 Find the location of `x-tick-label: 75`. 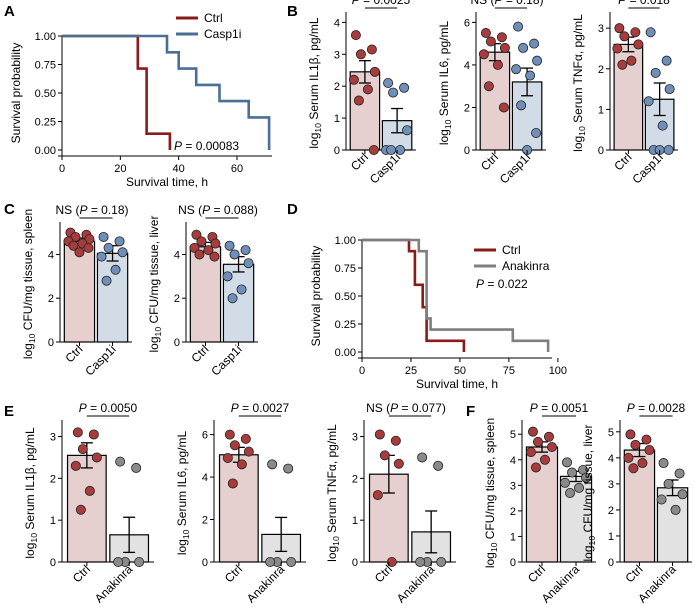

x-tick-label: 75 is located at coordinates (509, 371).